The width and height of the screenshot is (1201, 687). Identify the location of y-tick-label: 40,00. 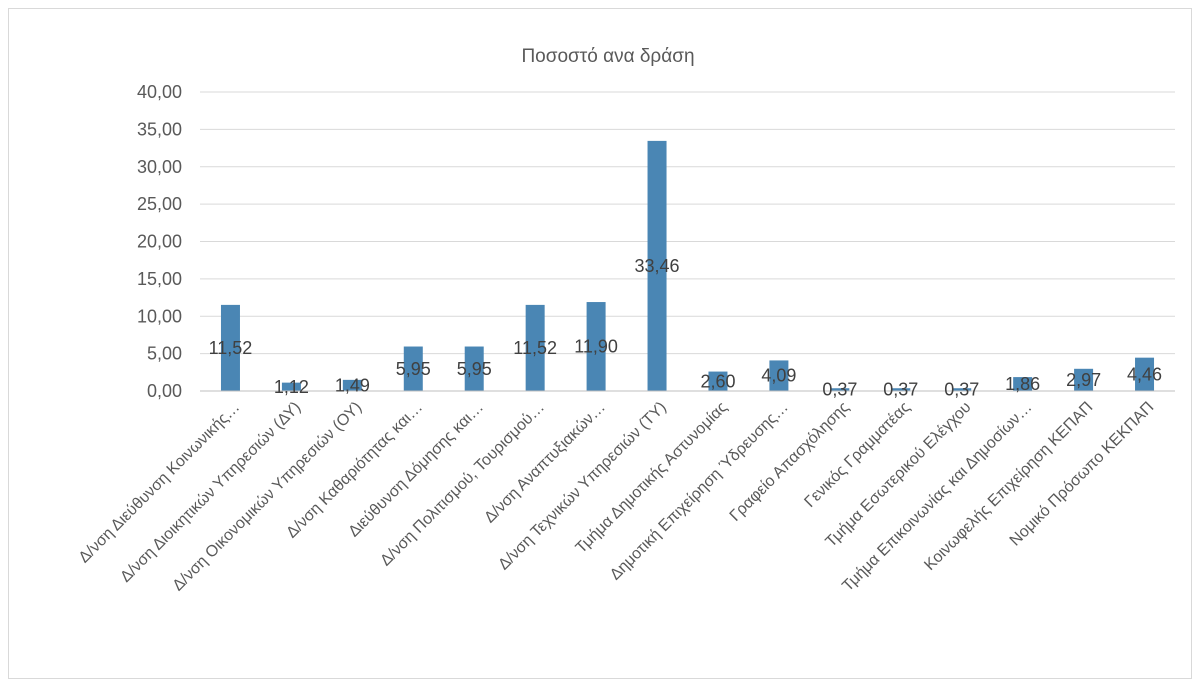
(159, 92).